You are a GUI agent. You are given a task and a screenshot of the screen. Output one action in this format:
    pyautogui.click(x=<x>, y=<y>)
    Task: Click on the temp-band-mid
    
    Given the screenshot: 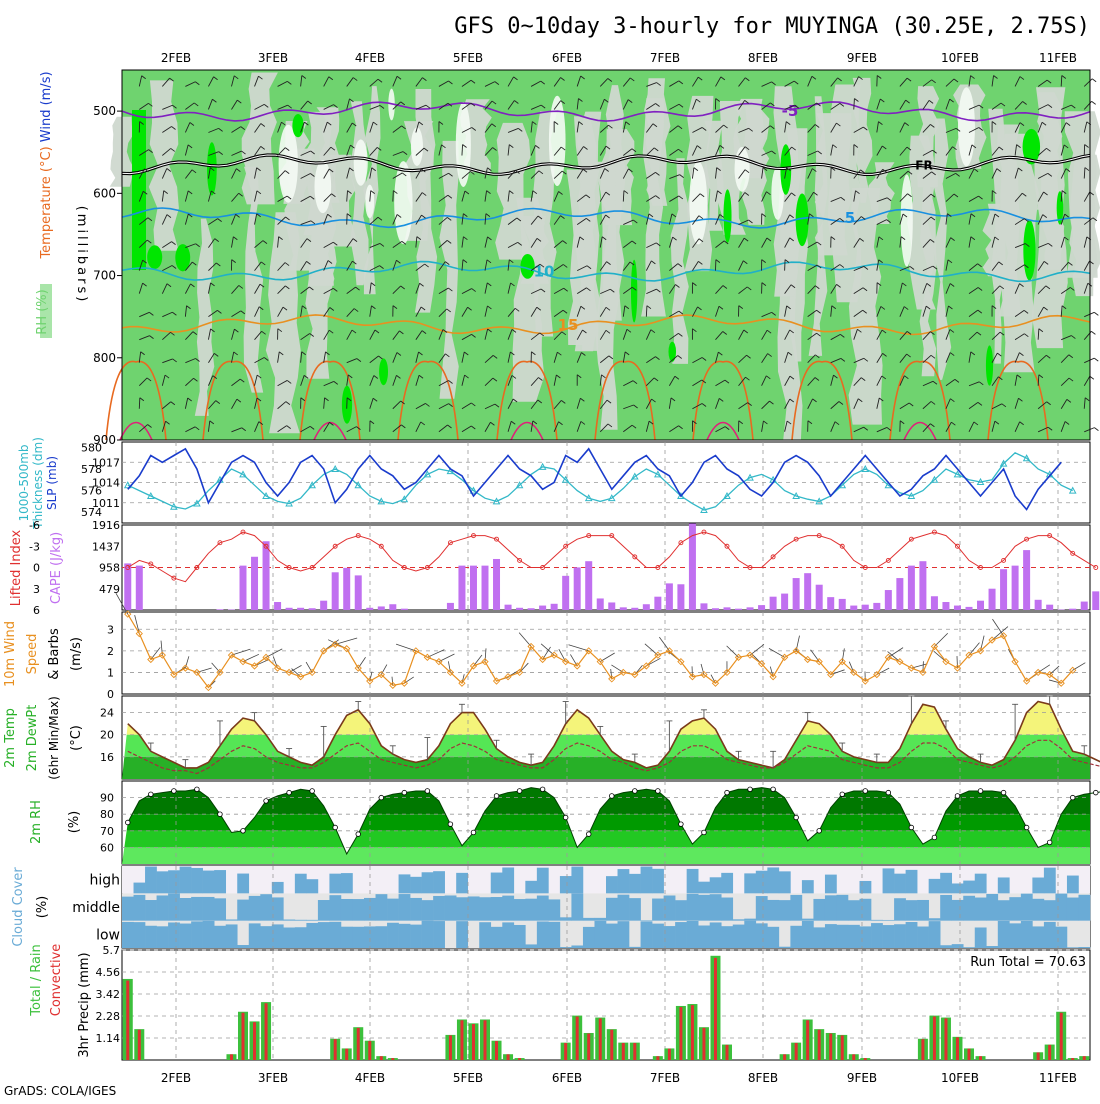 What is the action you would take?
    pyautogui.click(x=606, y=746)
    